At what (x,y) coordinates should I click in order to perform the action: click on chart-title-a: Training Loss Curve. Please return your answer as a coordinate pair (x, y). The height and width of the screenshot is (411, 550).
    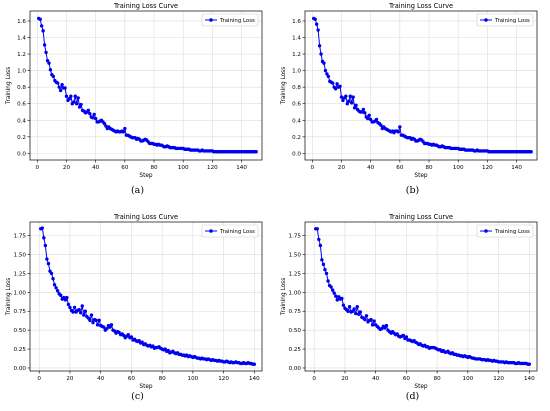
    Looking at the image, I should click on (145, 6).